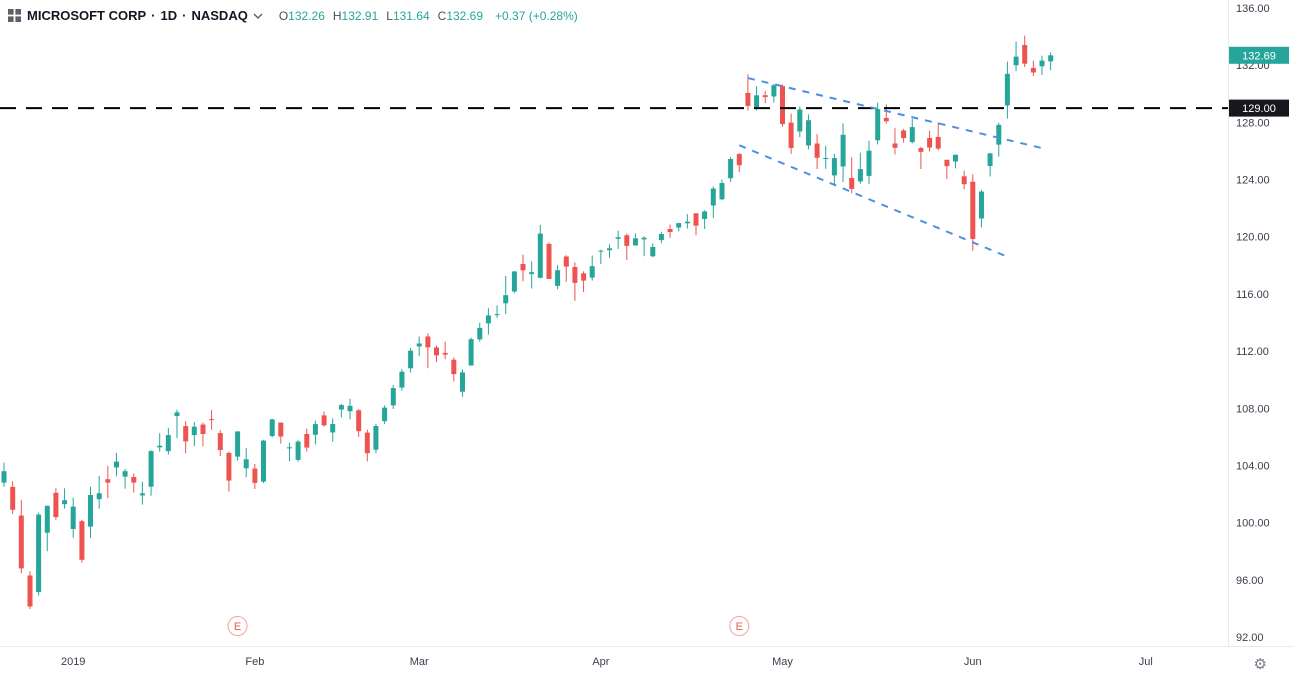 The width and height of the screenshot is (1293, 676). I want to click on trendline, so click(873, 201).